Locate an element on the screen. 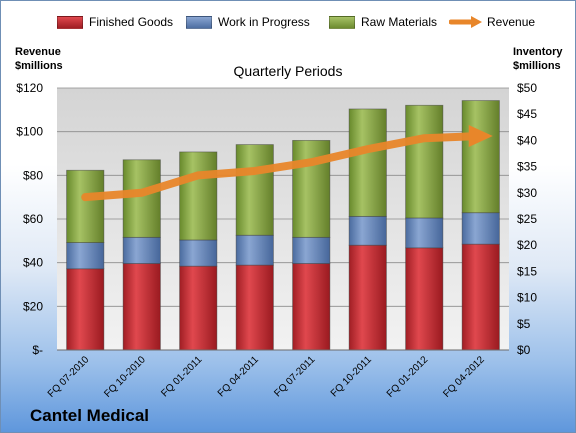  x-tick-label: FQ 01-2012 is located at coordinates (408, 377).